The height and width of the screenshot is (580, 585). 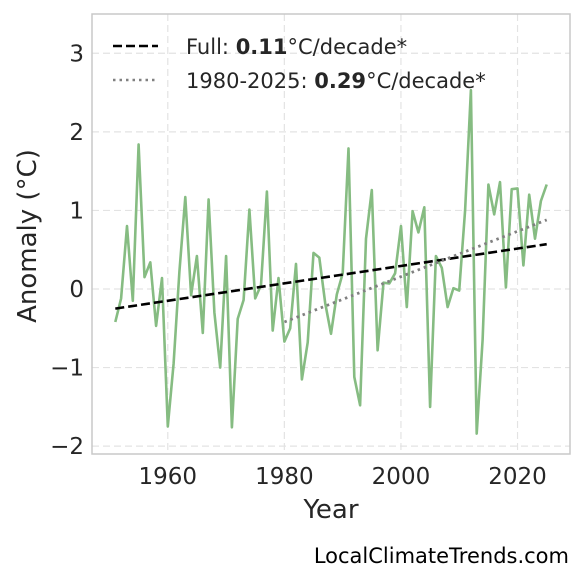 I want to click on x-tick-label: 2000, so click(x=401, y=477).